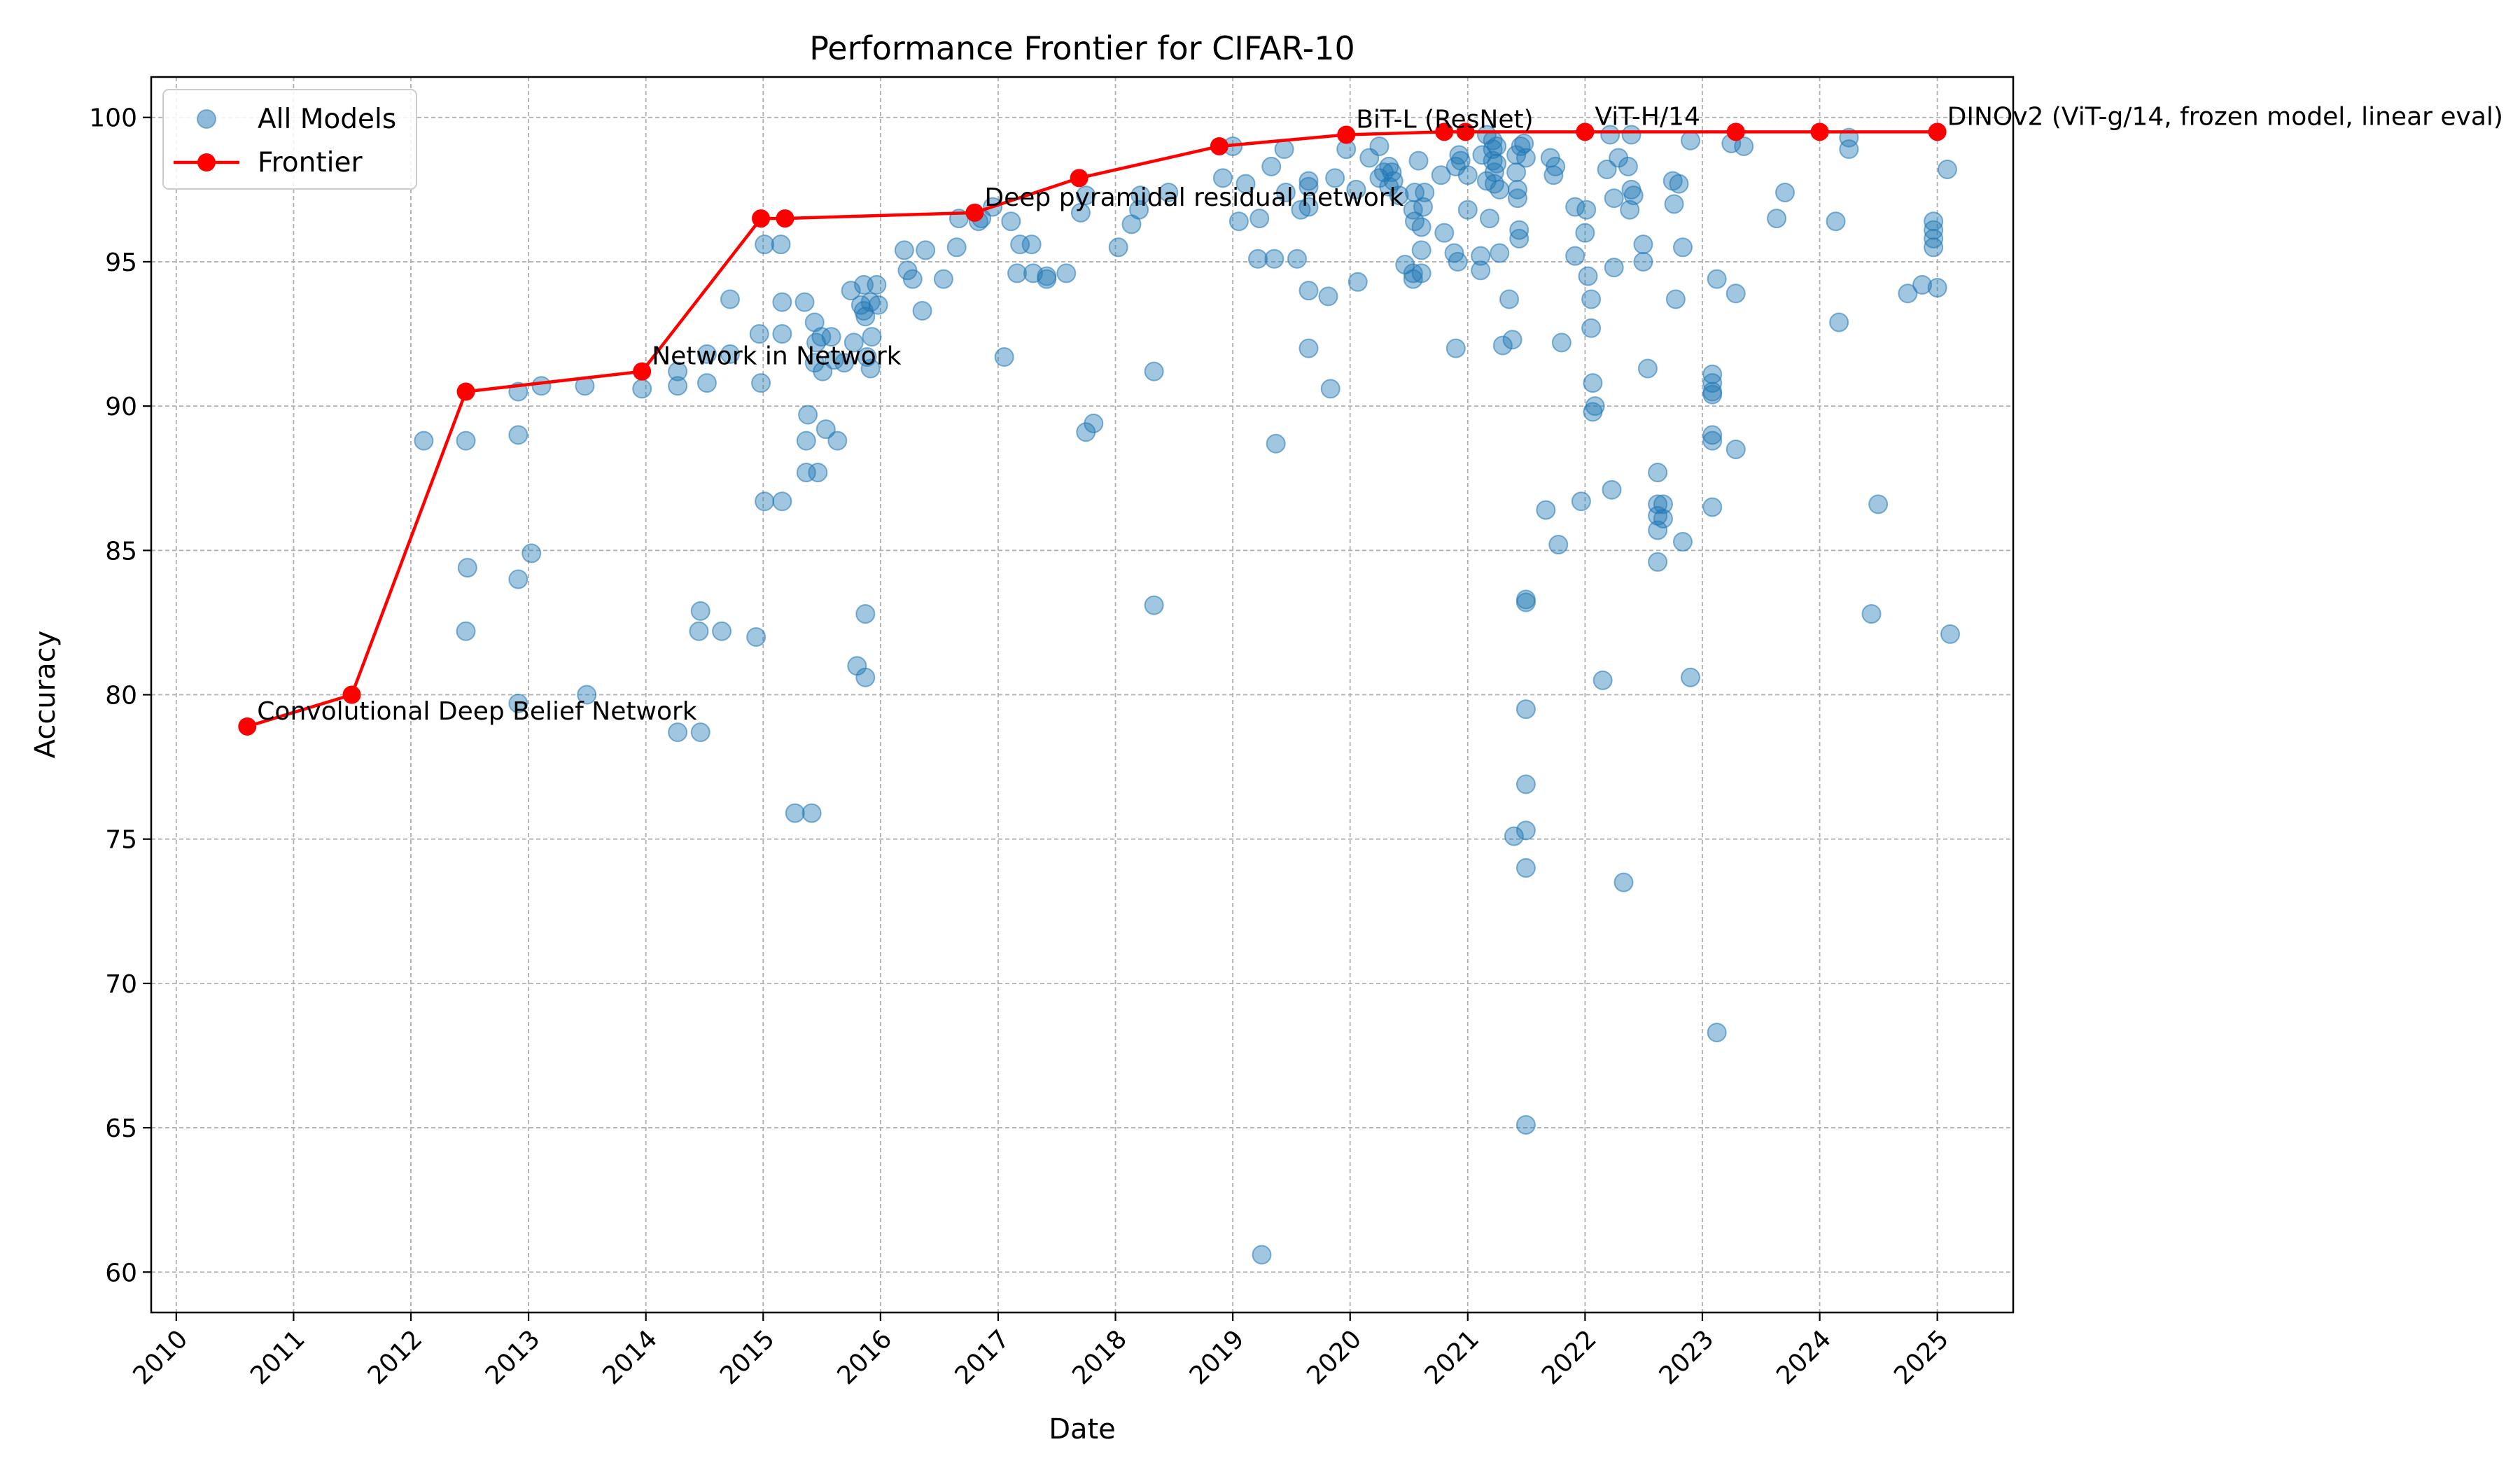 This screenshot has width=2520, height=1470. I want to click on y-tick-label: 75, so click(121, 840).